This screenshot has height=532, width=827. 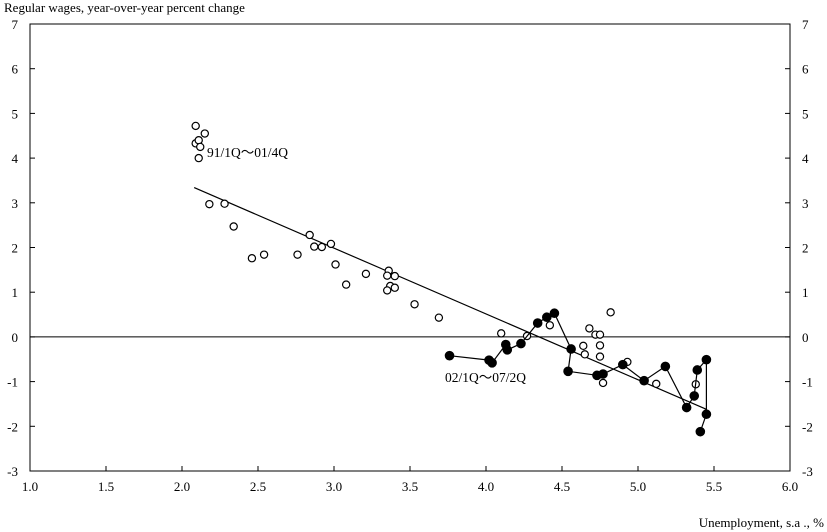 What do you see at coordinates (486, 486) in the screenshot?
I see `x-tick-label: 4.0` at bounding box center [486, 486].